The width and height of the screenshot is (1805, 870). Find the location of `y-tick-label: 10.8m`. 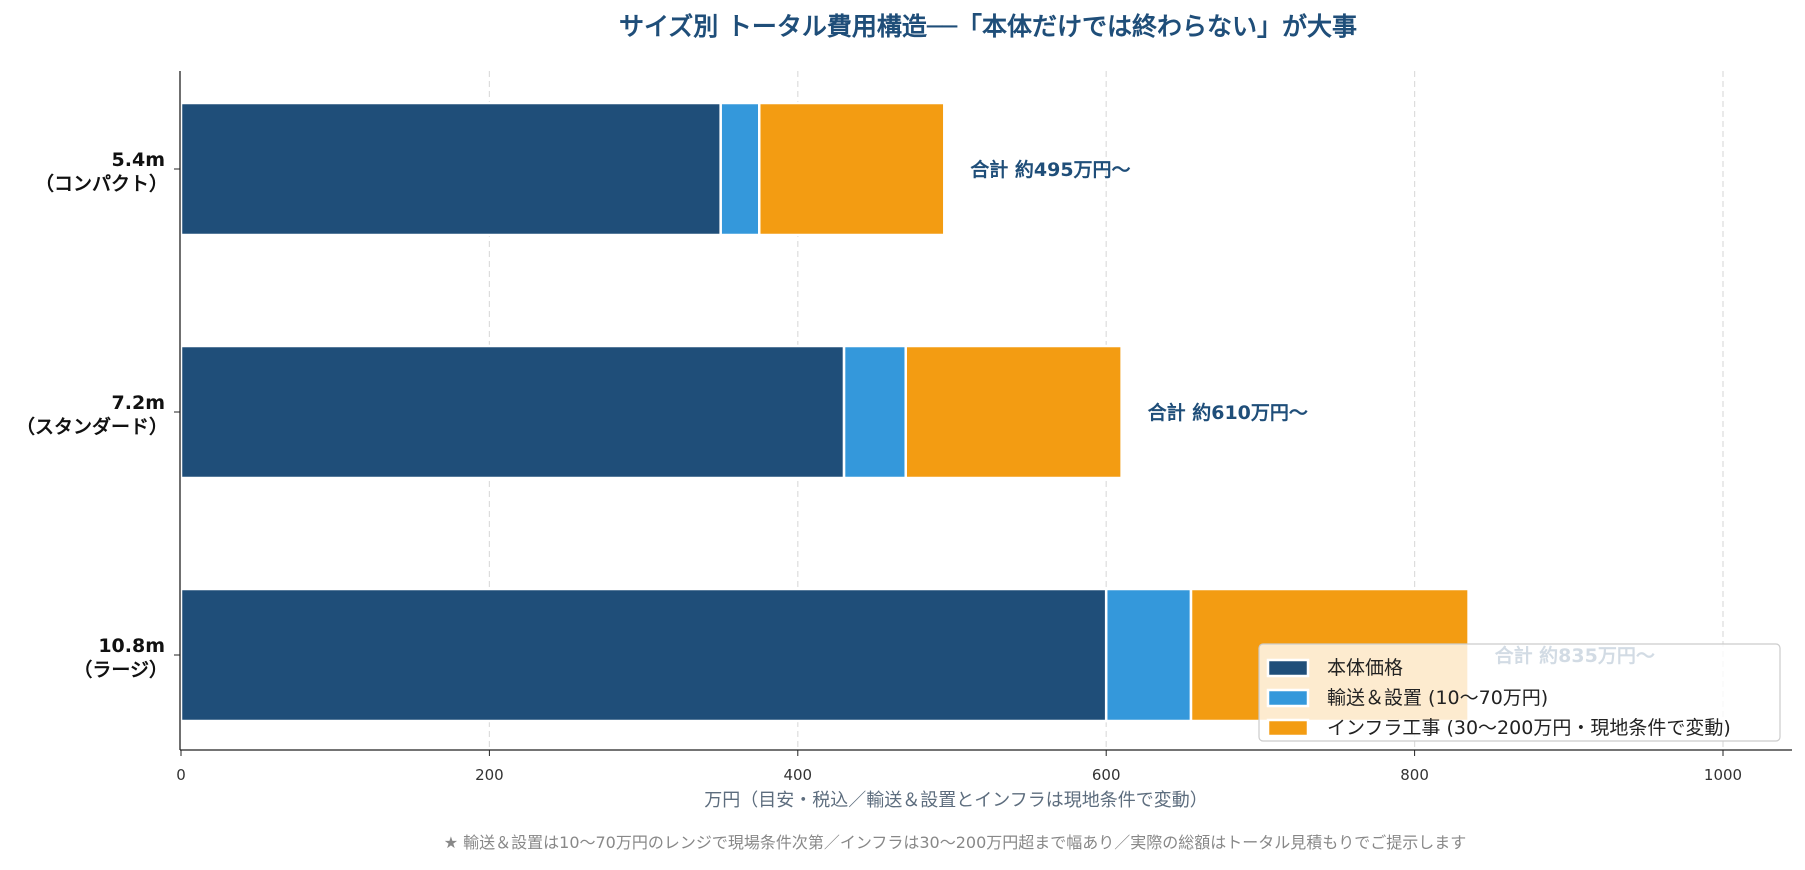

y-tick-label: 10.8m is located at coordinates (131, 646).